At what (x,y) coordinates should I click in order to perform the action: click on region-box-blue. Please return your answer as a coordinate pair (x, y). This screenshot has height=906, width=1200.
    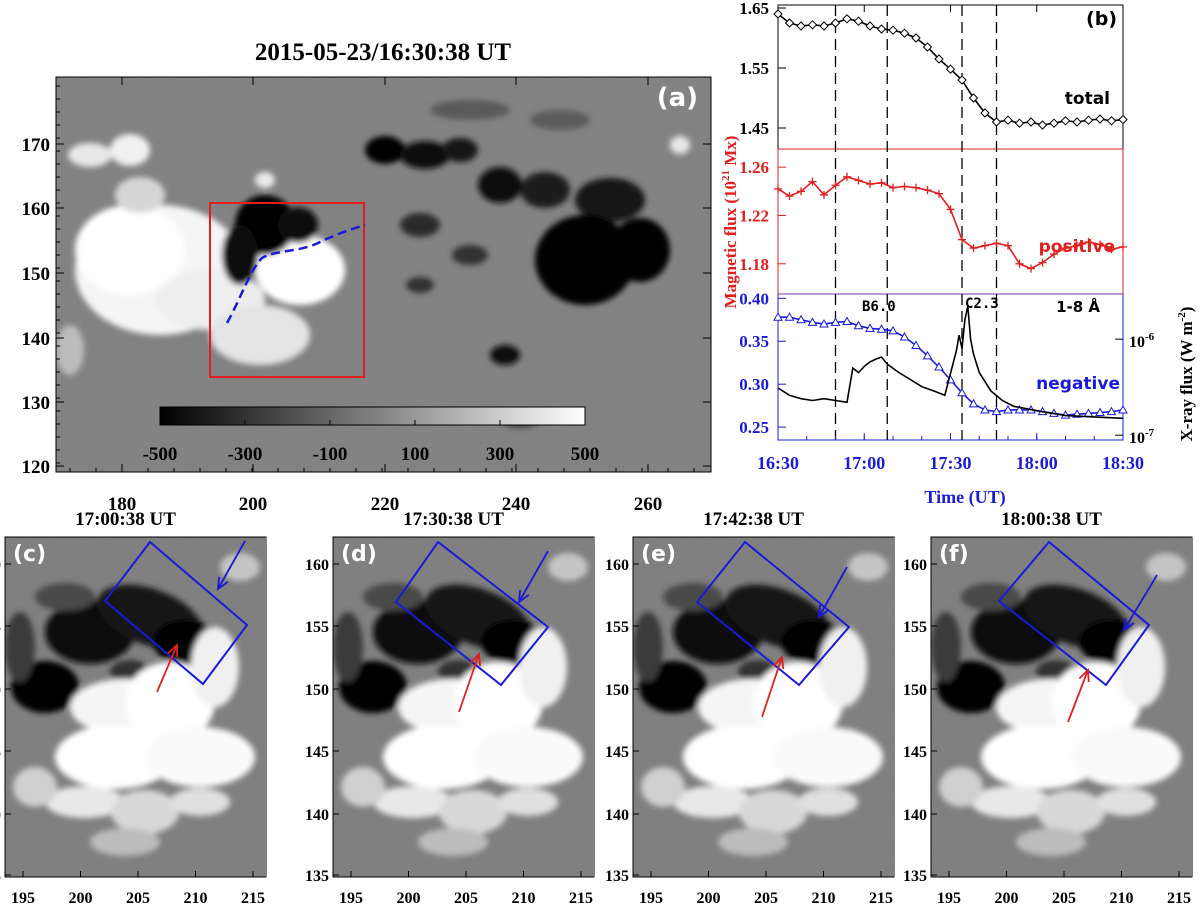
    Looking at the image, I should click on (472, 613).